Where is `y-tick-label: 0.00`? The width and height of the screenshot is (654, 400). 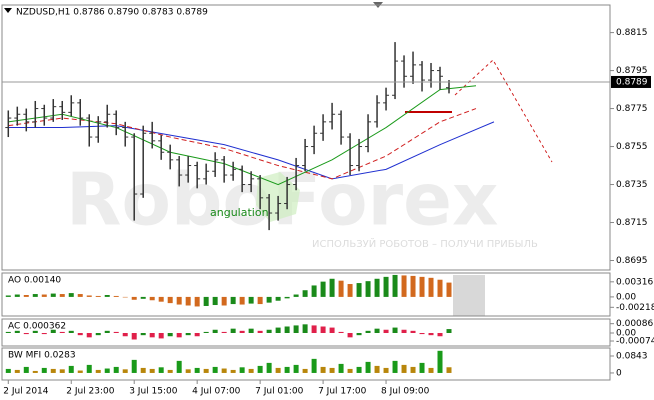 y-tick-label: 0.00 is located at coordinates (626, 297).